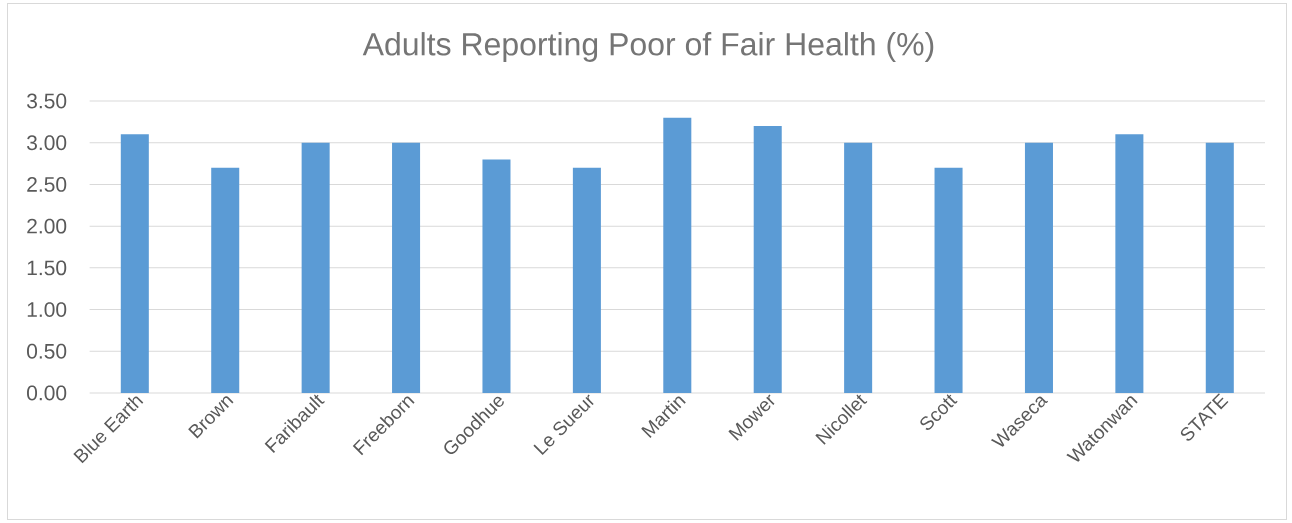  What do you see at coordinates (47, 310) in the screenshot?
I see `y-tick-label: 1.00` at bounding box center [47, 310].